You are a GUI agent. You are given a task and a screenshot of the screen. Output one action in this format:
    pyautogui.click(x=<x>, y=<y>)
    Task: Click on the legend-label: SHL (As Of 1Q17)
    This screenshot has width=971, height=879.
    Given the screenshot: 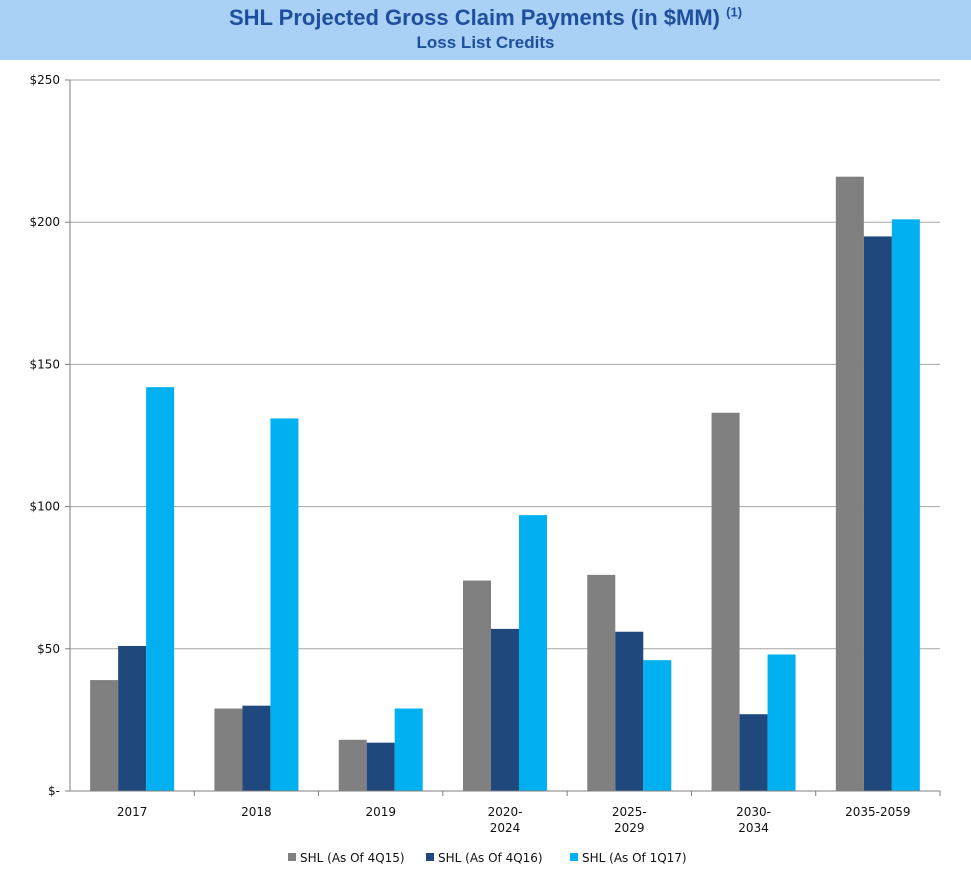 What is the action you would take?
    pyautogui.click(x=634, y=858)
    